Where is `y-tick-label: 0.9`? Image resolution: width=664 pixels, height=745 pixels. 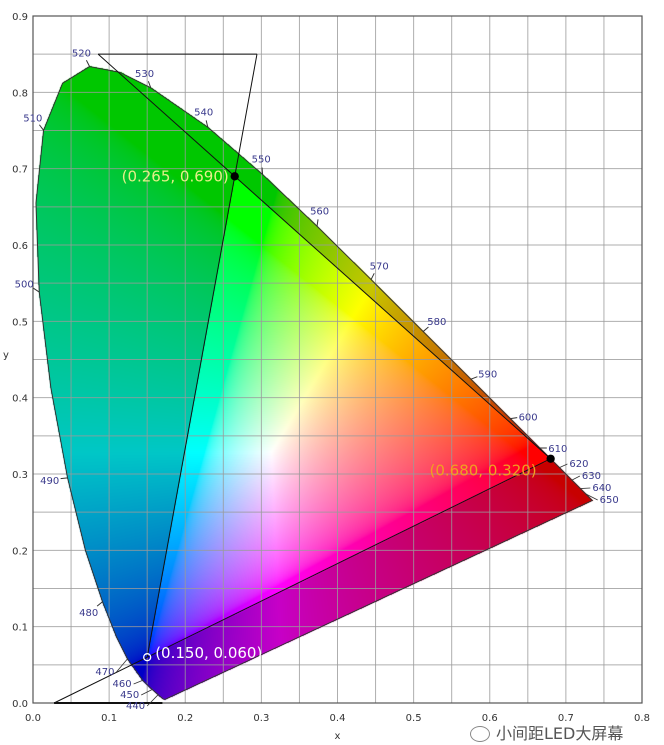
y-tick-label: 0.9 is located at coordinates (20, 17).